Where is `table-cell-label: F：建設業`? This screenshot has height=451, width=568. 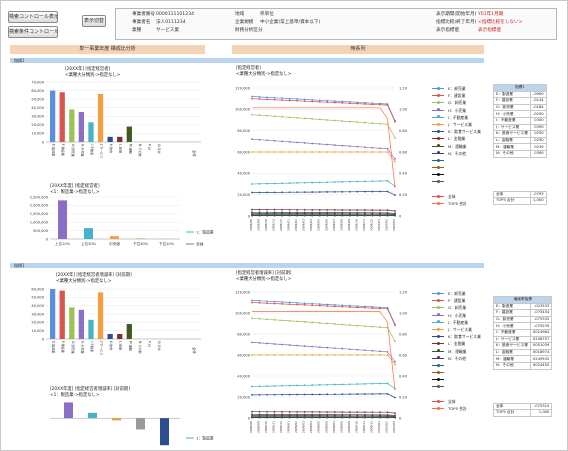 table-cell-label: F：建設業 is located at coordinates (512, 101).